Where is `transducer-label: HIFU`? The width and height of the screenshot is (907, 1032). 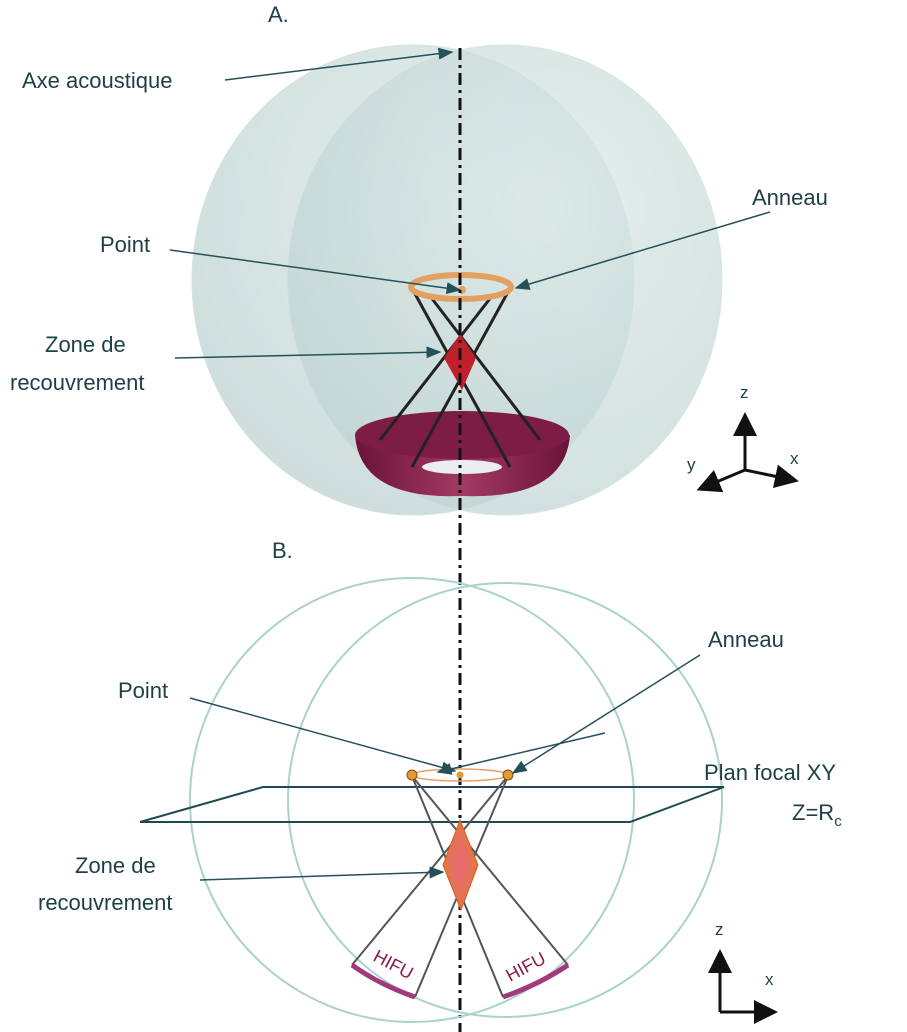 transducer-label: HIFU is located at coordinates (393, 964).